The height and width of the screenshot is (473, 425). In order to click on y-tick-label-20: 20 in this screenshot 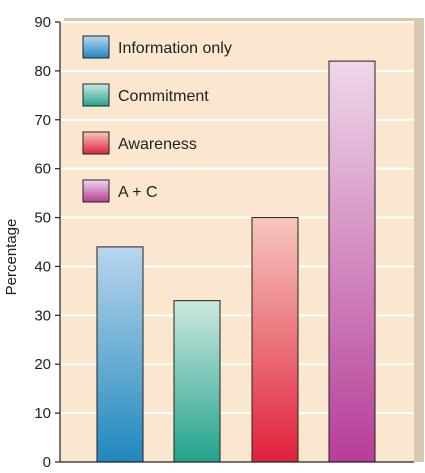, I will do `click(42, 364)`.